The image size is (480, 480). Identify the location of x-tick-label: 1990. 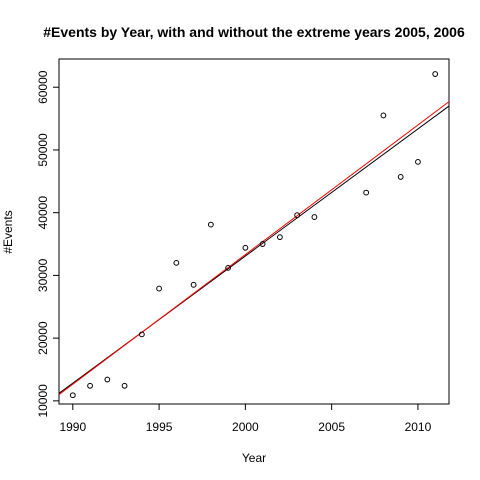
(72, 427).